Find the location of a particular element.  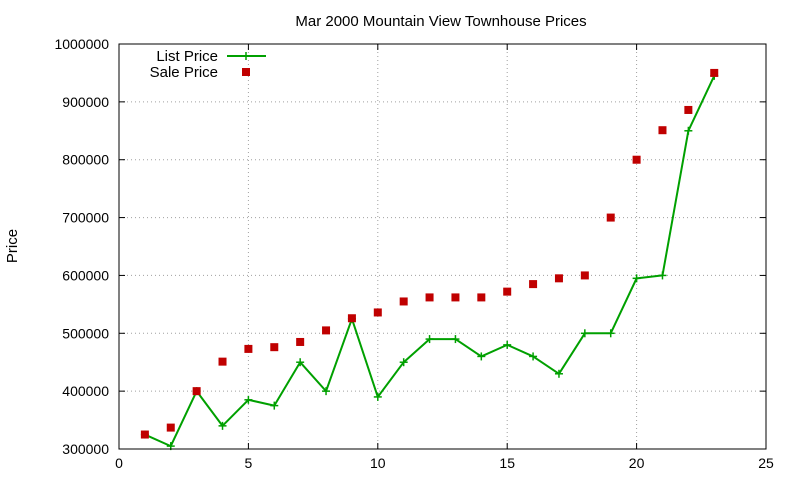

y-axis-title: Price is located at coordinates (12, 246).